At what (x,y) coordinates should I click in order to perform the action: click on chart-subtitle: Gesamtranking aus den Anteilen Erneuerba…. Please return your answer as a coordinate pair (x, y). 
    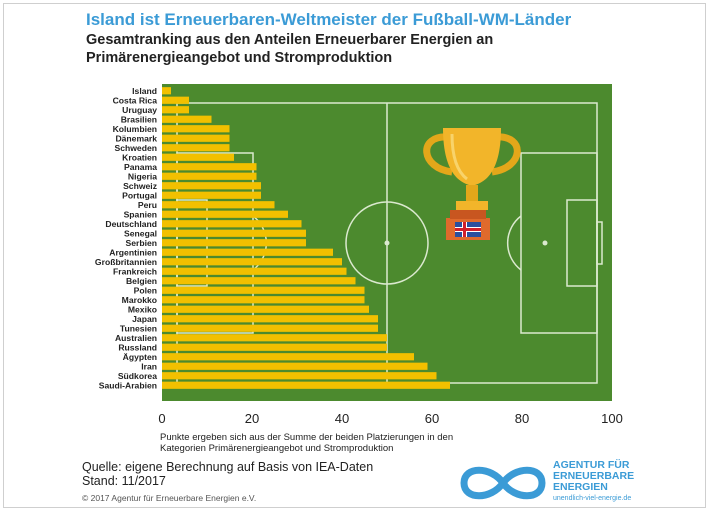
    Looking at the image, I should click on (289, 49).